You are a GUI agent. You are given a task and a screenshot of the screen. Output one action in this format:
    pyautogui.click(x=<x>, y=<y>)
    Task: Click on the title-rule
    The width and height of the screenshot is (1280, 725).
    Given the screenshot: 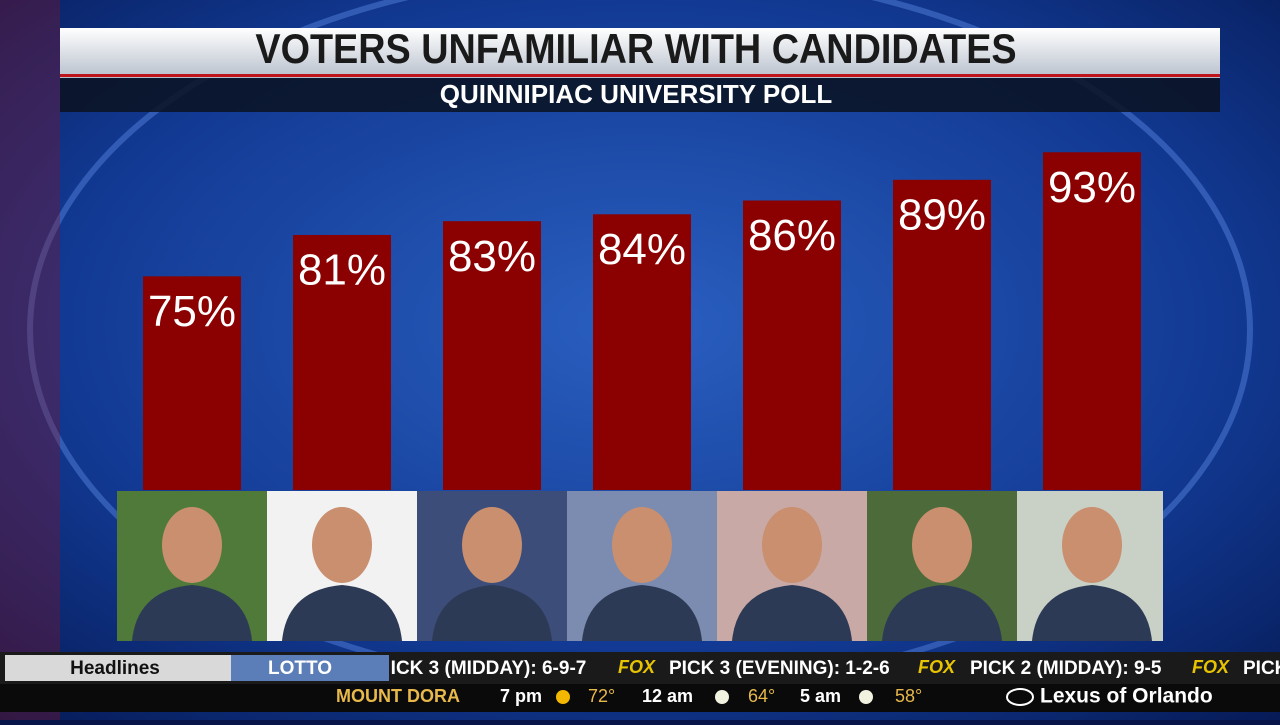 What is the action you would take?
    pyautogui.click(x=640, y=75)
    